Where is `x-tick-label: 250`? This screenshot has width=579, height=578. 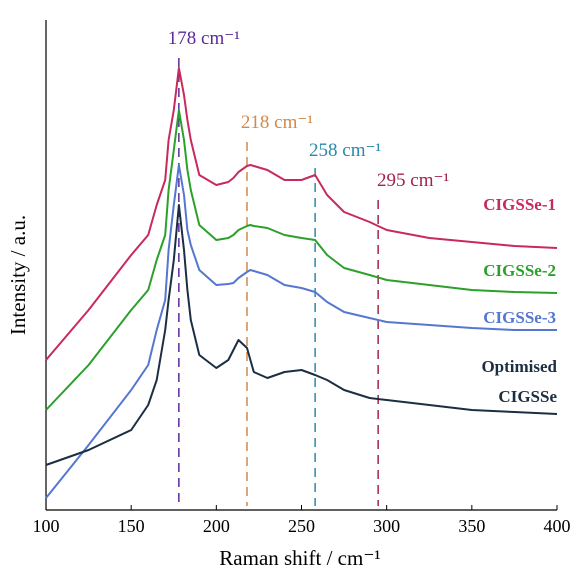
x-tick-label: 250 is located at coordinates (301, 526).